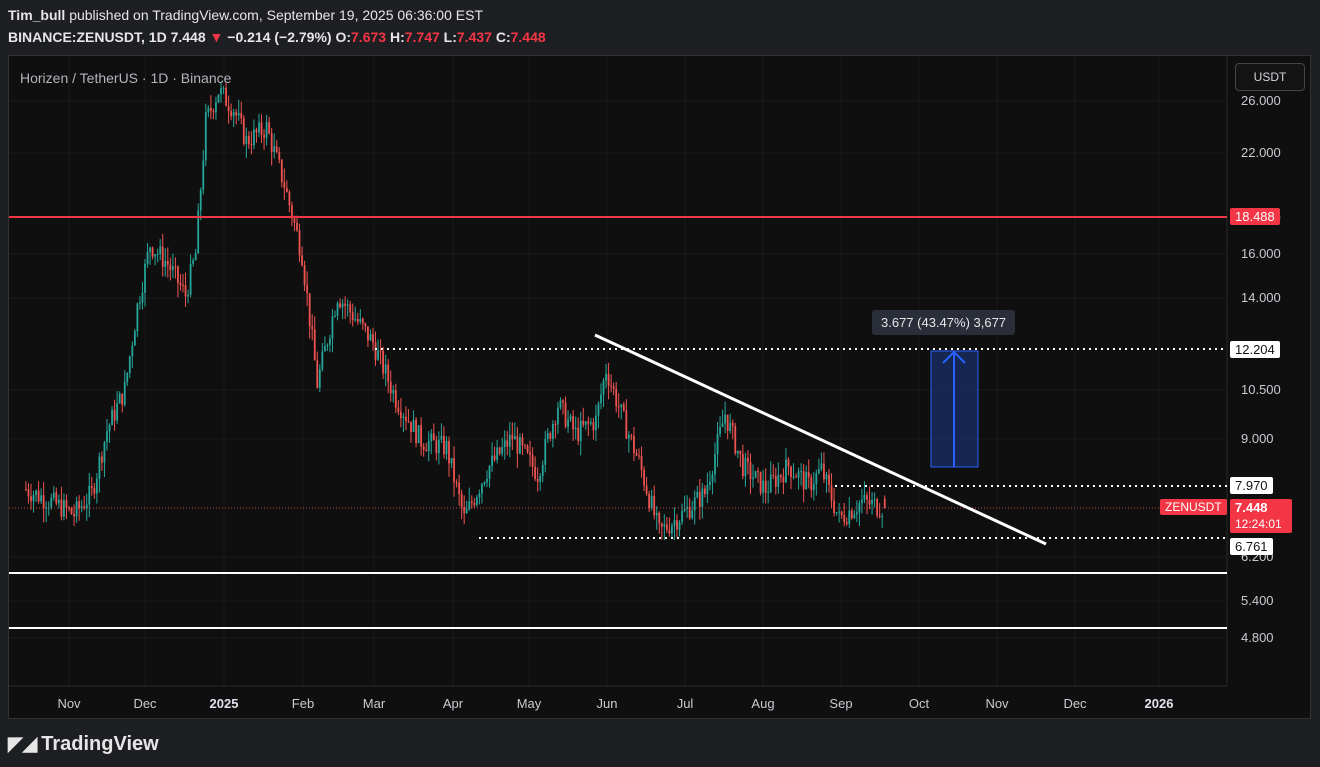 The width and height of the screenshot is (1320, 767). I want to click on resistance-price-label: 18.488, so click(1255, 216).